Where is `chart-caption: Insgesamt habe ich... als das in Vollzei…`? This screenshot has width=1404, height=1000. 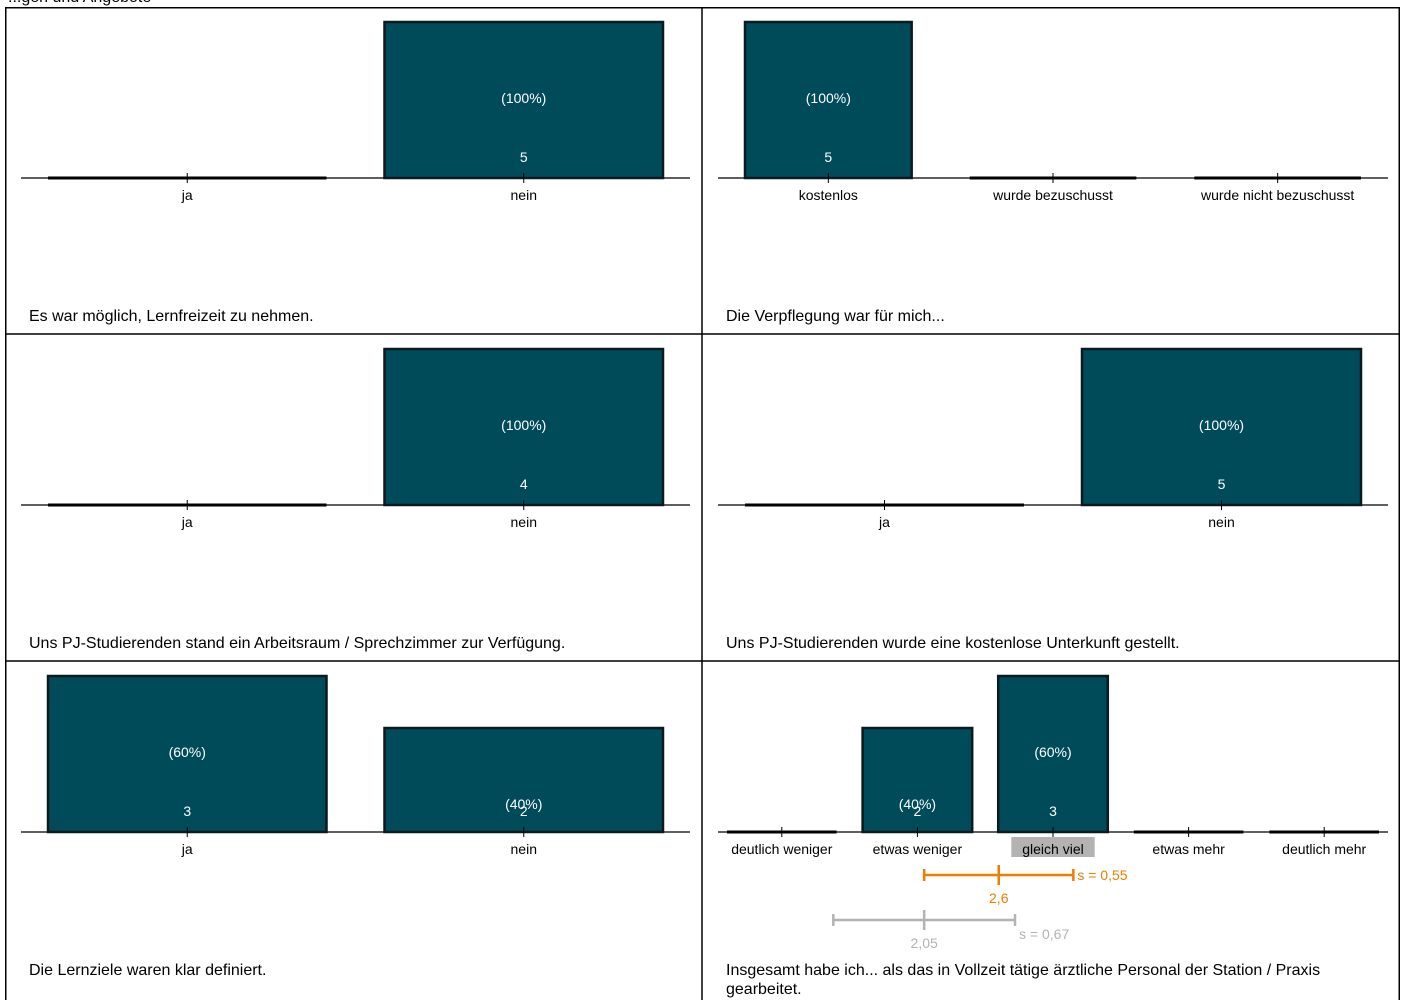 chart-caption: Insgesamt habe ich... als das in Vollzei… is located at coordinates (1023, 980).